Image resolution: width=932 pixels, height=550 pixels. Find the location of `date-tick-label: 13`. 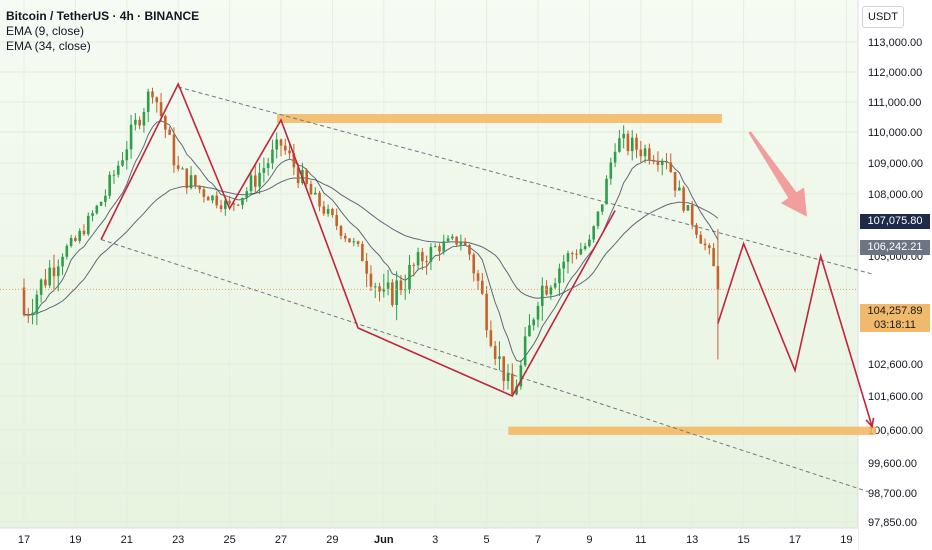

date-tick-label: 13 is located at coordinates (692, 540).